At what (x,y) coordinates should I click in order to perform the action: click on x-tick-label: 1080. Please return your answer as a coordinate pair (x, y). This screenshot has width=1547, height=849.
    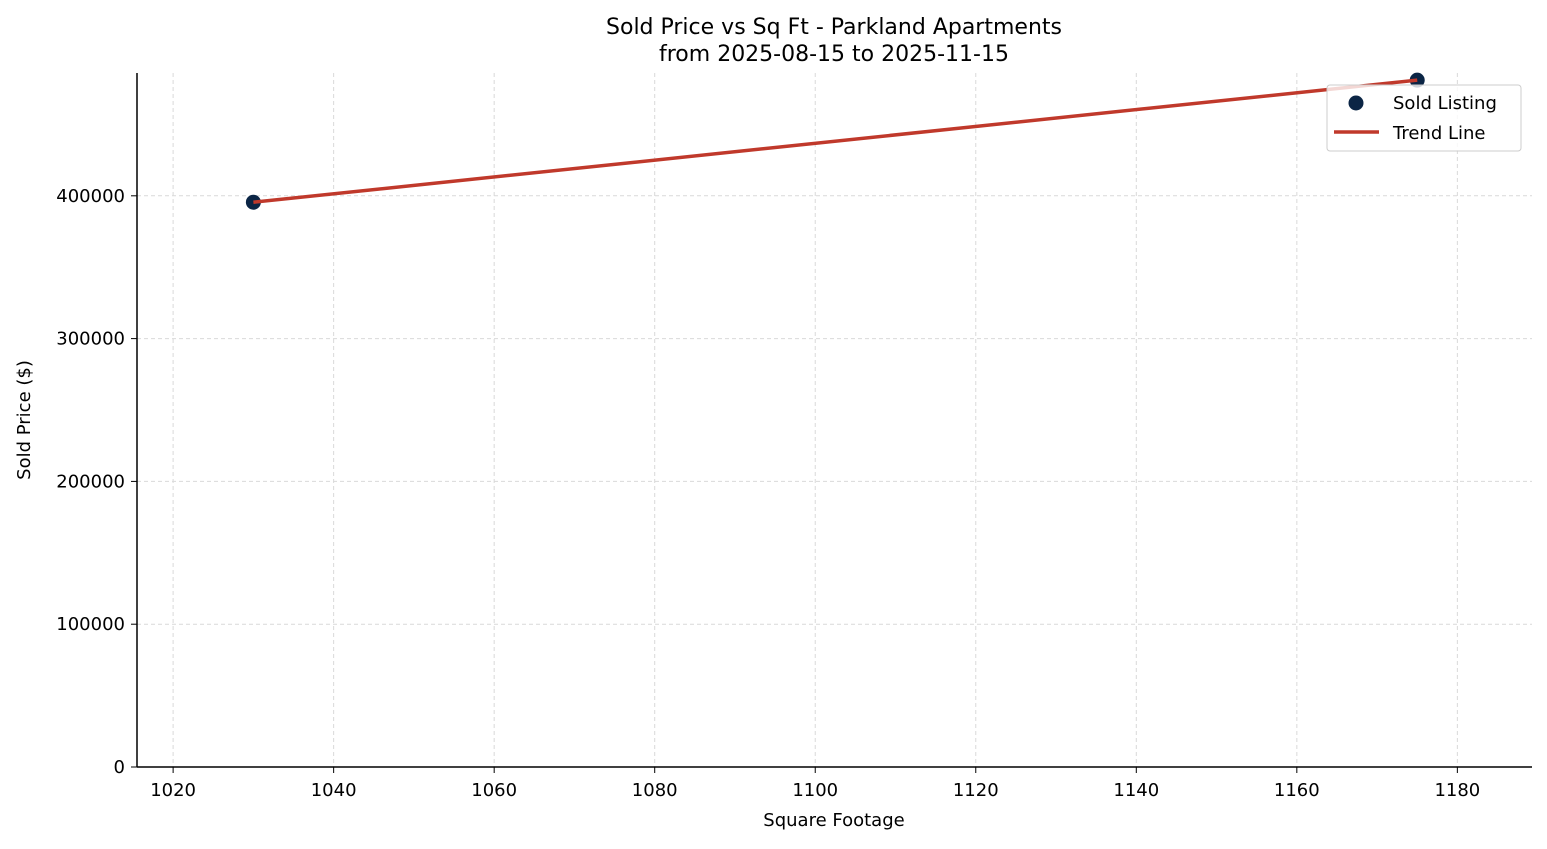
    Looking at the image, I should click on (655, 790).